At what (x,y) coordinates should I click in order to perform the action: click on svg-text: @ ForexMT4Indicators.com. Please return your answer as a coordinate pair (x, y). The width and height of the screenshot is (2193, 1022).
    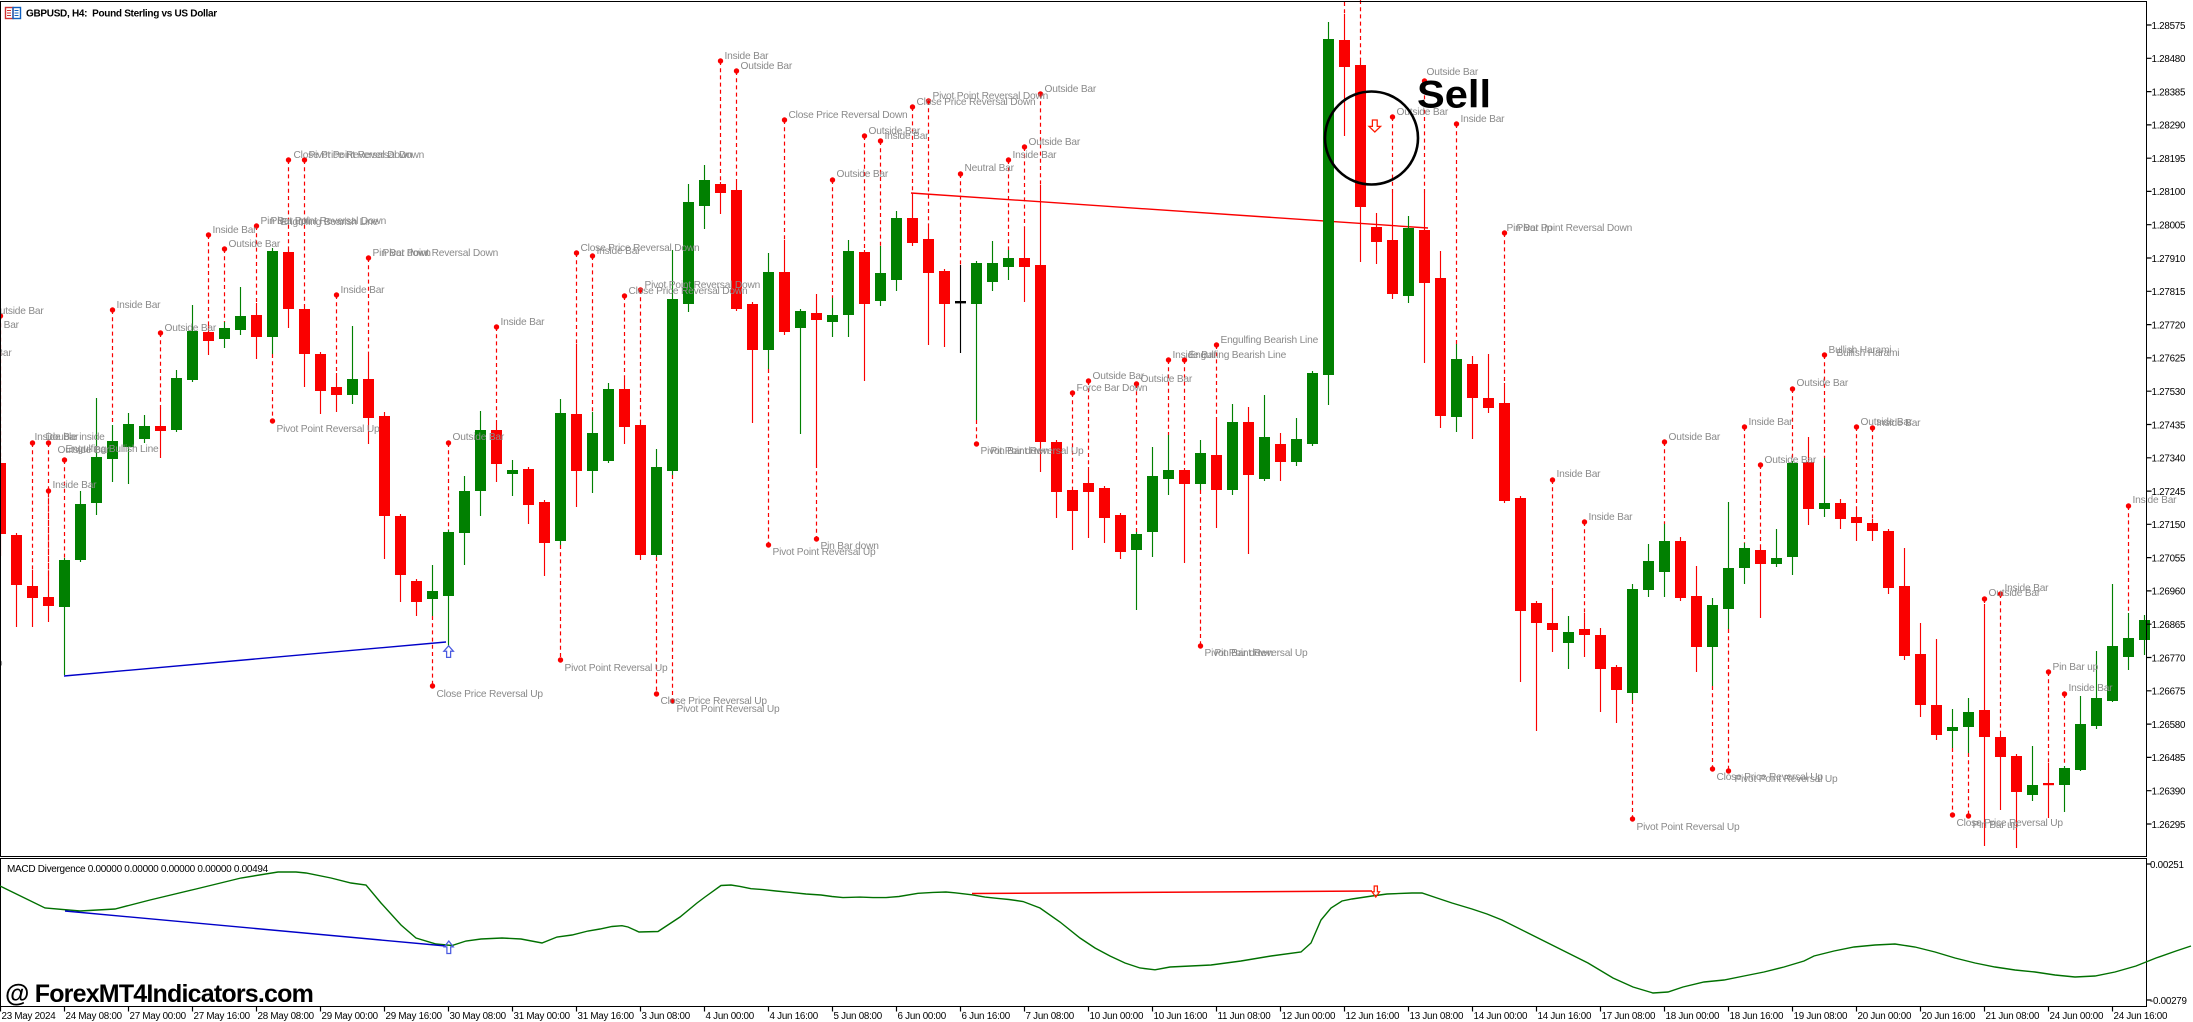
    Looking at the image, I should click on (159, 994).